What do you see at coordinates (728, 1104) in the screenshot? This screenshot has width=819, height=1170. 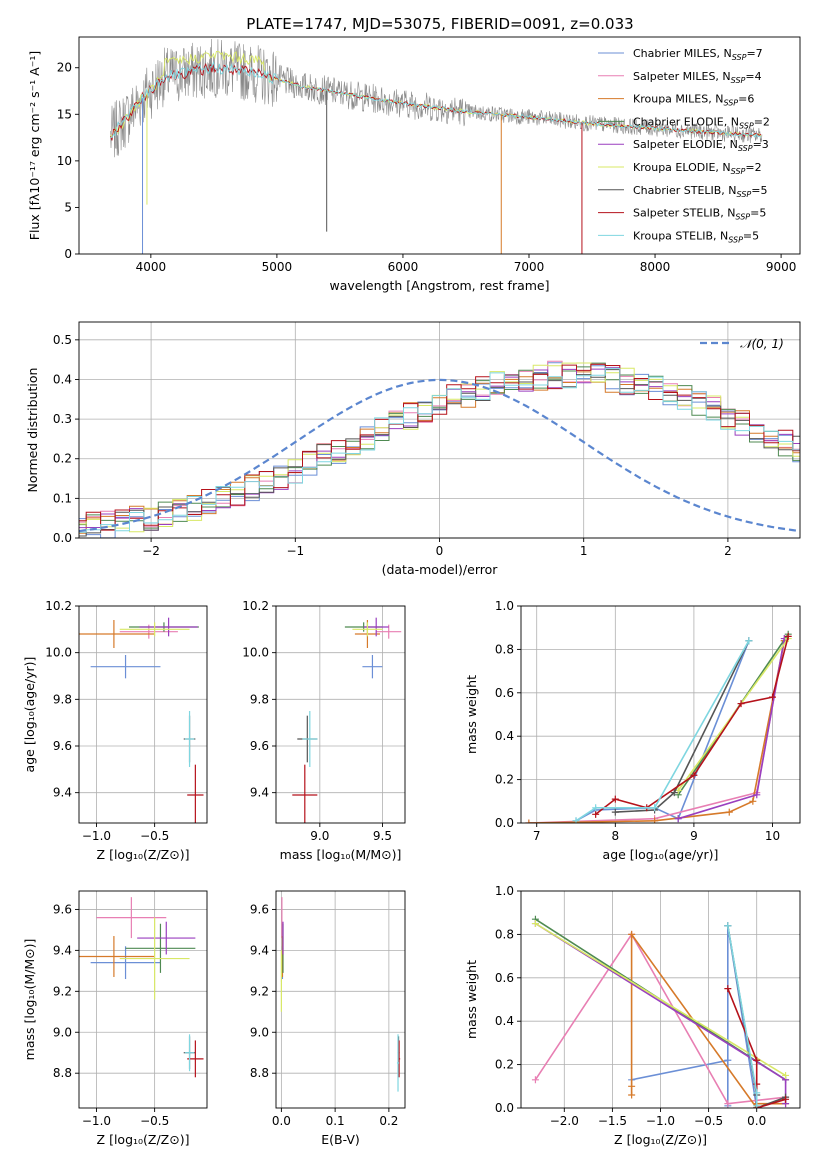 I see `marker-salpeter_miles` at bounding box center [728, 1104].